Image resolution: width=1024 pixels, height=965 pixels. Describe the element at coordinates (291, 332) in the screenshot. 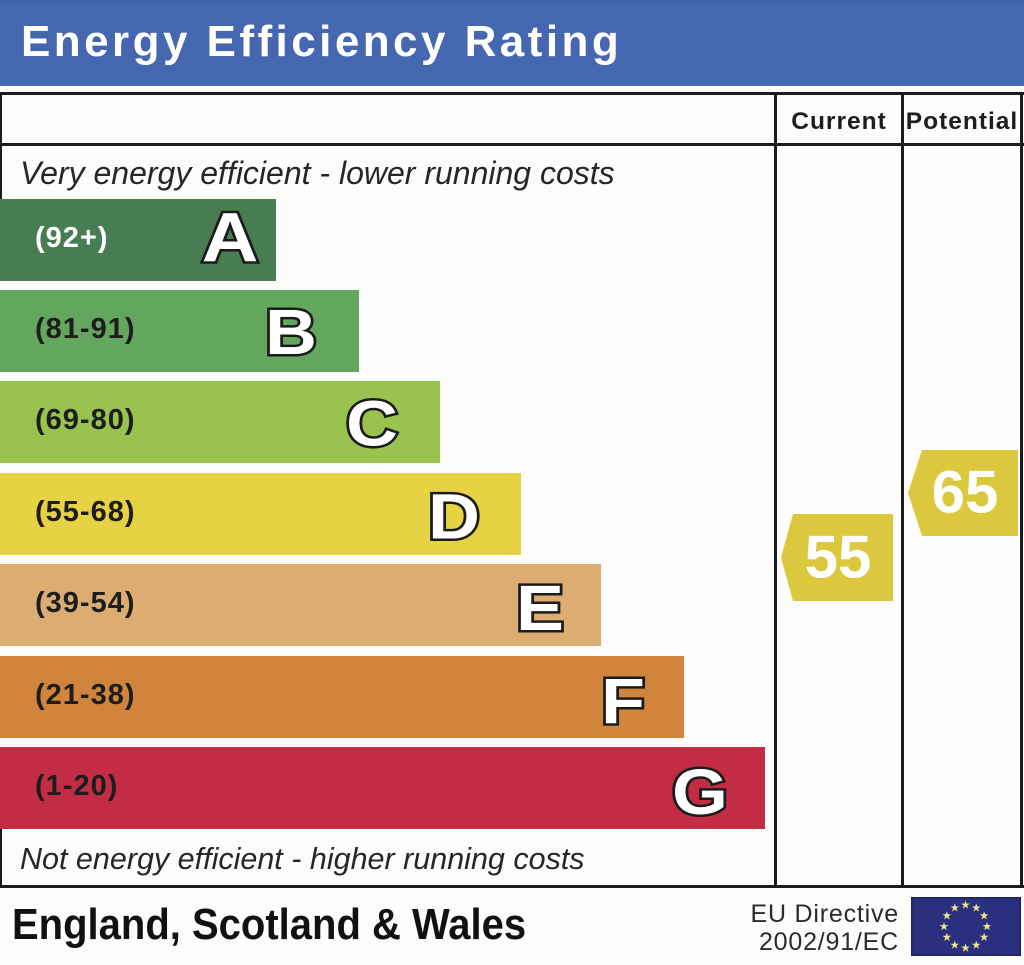

I see `svg-text: B` at that location.